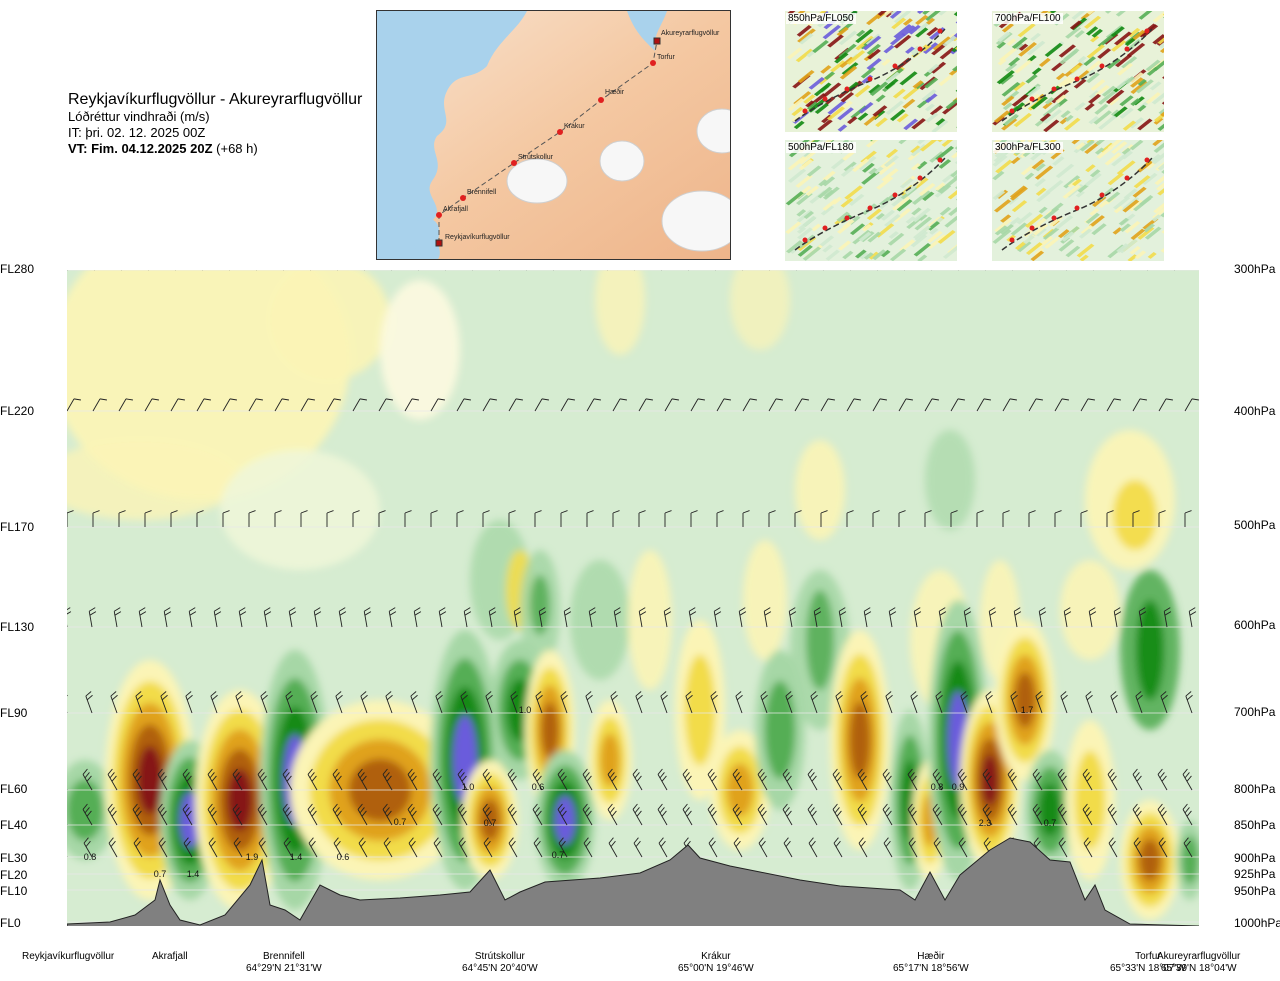 This screenshot has width=1280, height=981. I want to click on sea-west, so click(452, 135).